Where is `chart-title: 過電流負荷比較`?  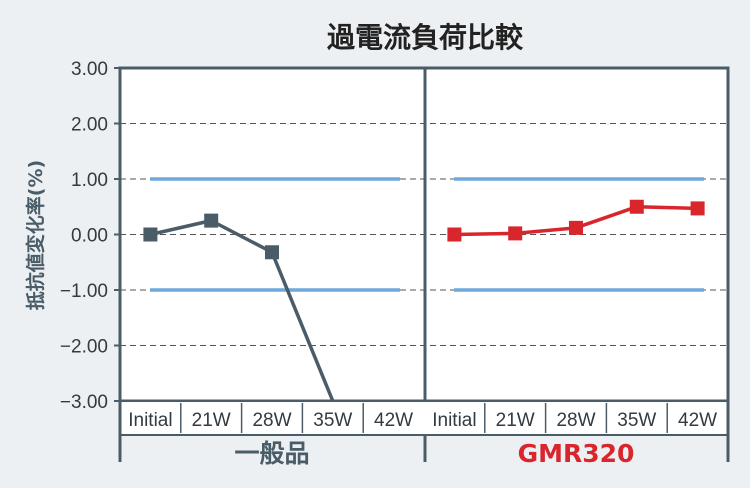 chart-title: 過電流負荷比較 is located at coordinates (425, 37).